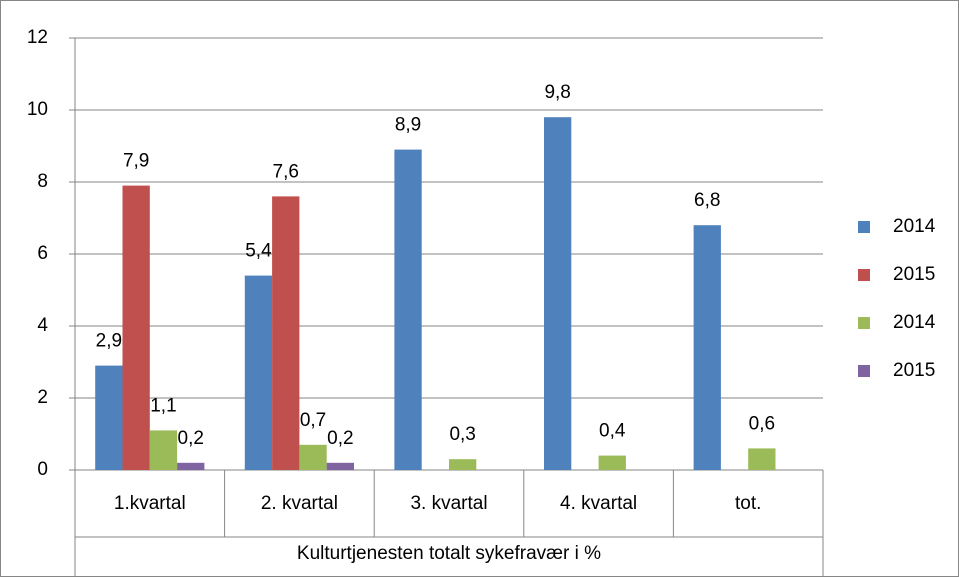  What do you see at coordinates (109, 341) in the screenshot?
I see `data-label: 2,9` at bounding box center [109, 341].